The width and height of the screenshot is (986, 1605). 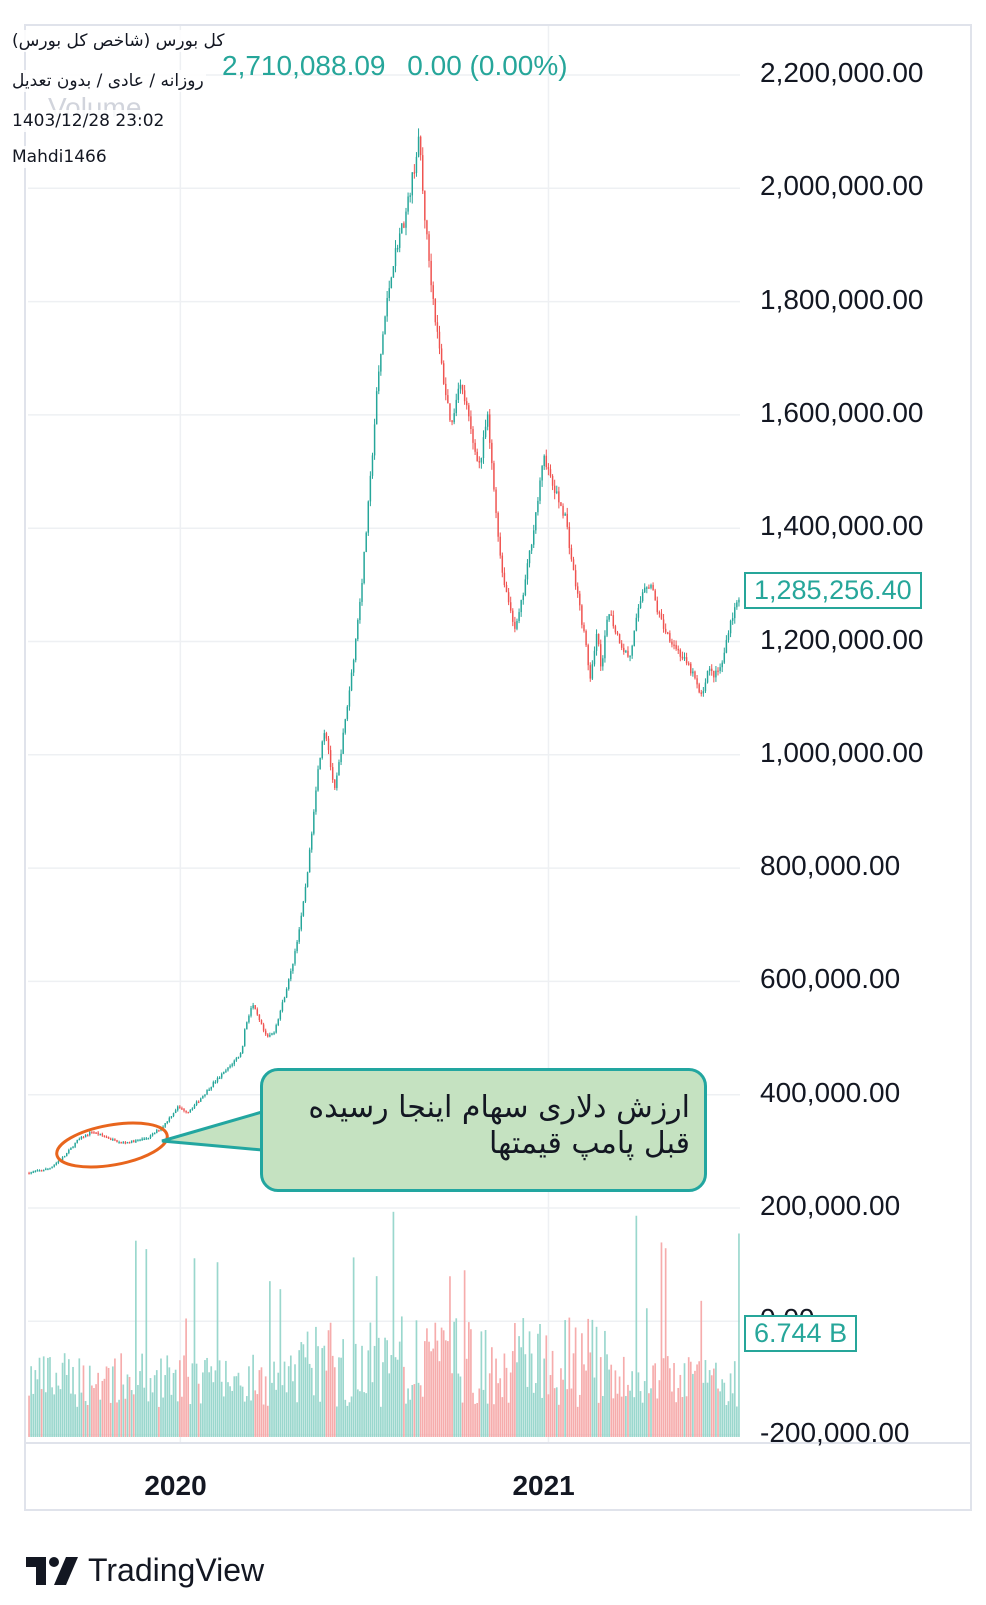 What do you see at coordinates (483, 1130) in the screenshot?
I see `annotation-callout` at bounding box center [483, 1130].